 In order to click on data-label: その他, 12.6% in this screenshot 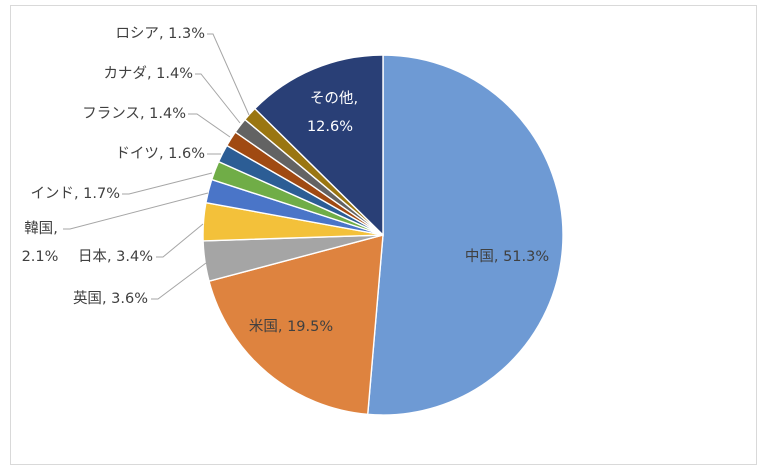, I will do `click(332, 112)`.